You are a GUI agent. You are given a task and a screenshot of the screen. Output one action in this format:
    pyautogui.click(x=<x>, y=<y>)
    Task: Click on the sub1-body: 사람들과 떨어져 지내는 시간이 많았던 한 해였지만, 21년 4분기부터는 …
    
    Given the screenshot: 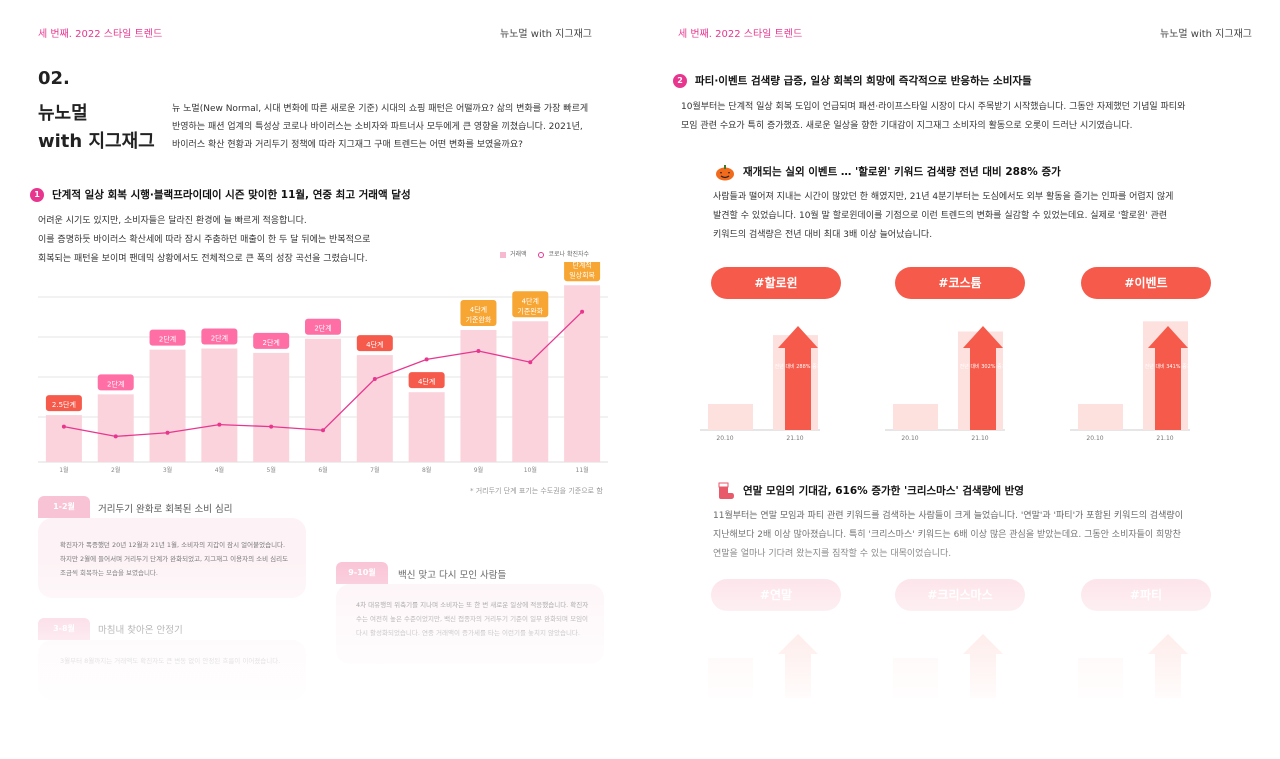 What is the action you would take?
    pyautogui.click(x=943, y=216)
    